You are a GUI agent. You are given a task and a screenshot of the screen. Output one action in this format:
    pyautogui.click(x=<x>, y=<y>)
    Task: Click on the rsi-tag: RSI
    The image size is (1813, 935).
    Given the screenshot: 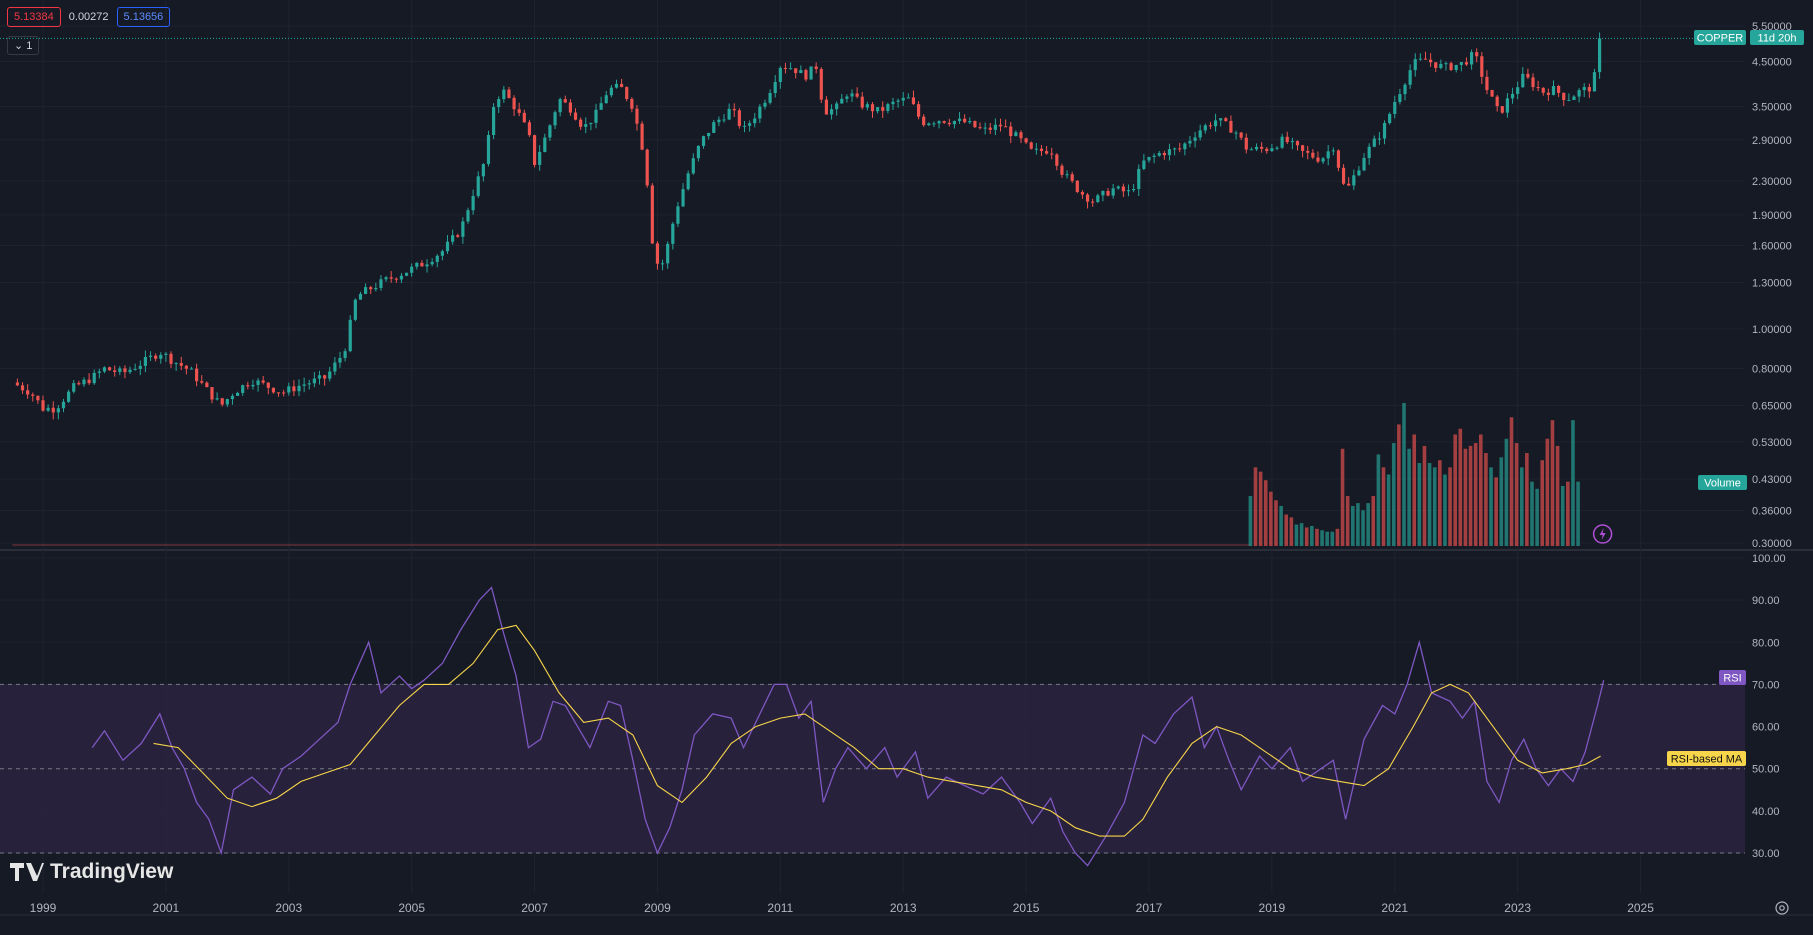 What is the action you would take?
    pyautogui.click(x=1732, y=679)
    